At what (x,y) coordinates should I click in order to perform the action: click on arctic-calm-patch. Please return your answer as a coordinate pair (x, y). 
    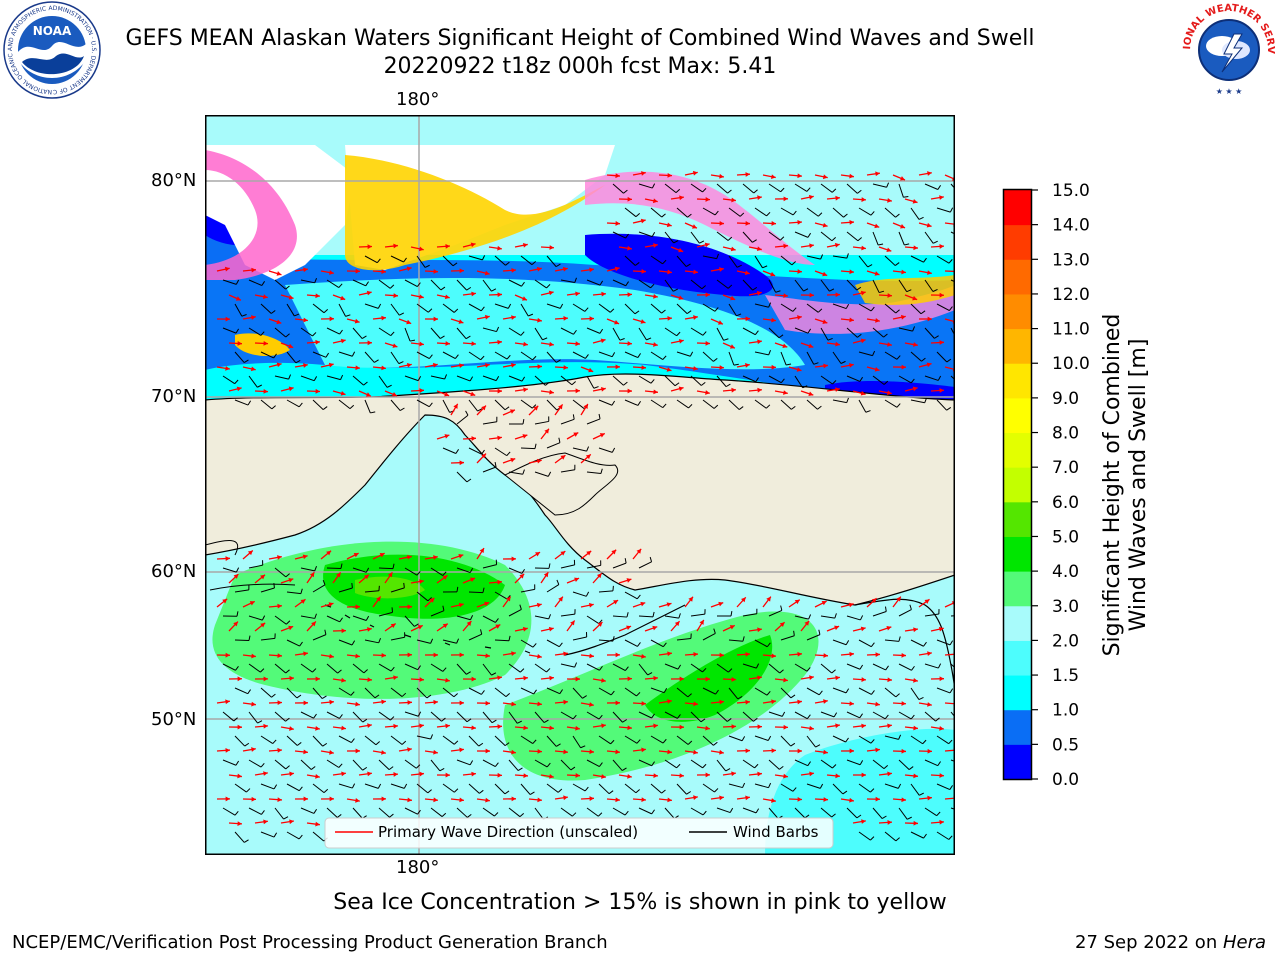
    Looking at the image, I should click on (679, 265).